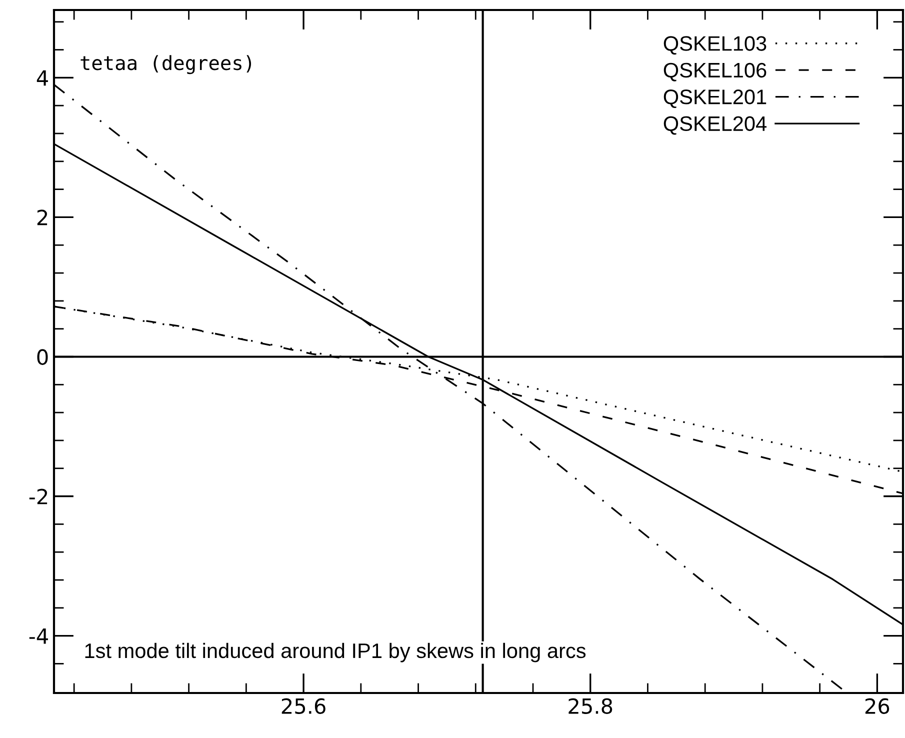 The height and width of the screenshot is (738, 905). What do you see at coordinates (715, 125) in the screenshot?
I see `legend-label: QSKEL204` at bounding box center [715, 125].